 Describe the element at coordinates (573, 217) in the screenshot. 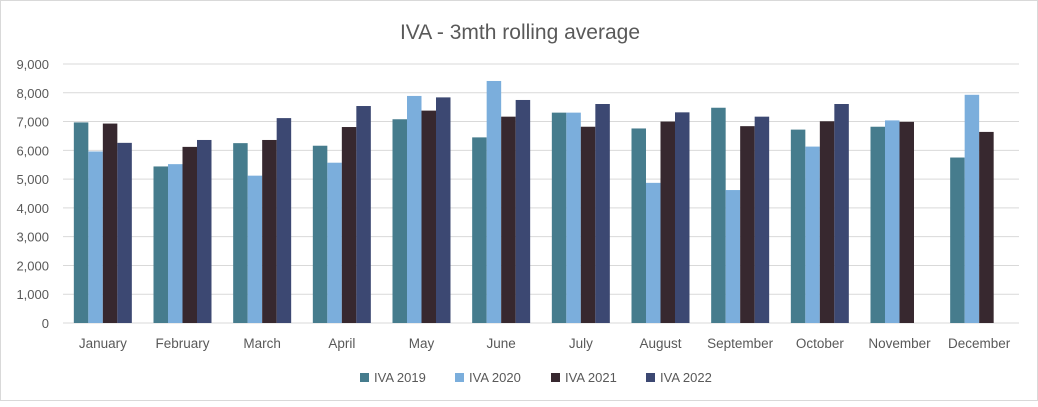

I see `bar-iva-2020-july` at that location.